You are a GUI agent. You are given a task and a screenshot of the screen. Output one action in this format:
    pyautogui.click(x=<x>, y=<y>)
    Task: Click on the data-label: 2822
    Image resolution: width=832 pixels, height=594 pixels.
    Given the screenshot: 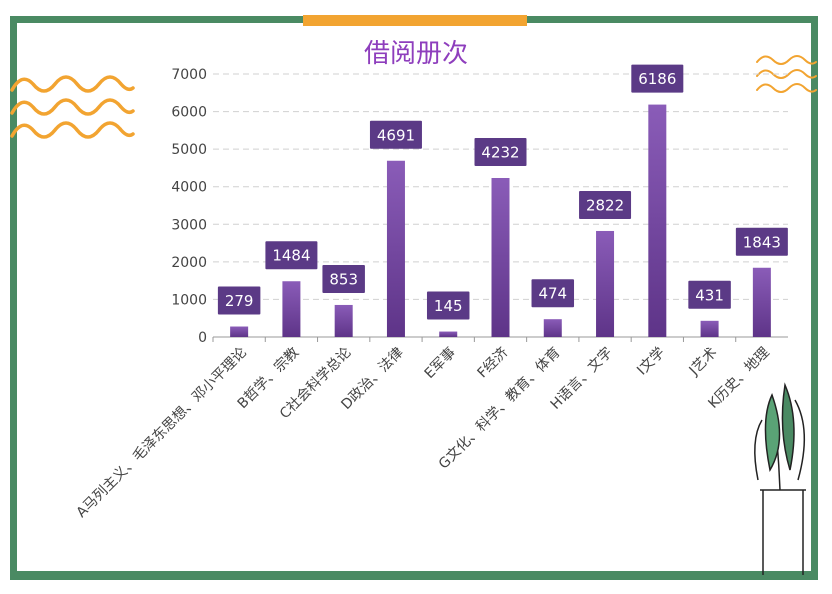 What is the action you would take?
    pyautogui.click(x=605, y=205)
    